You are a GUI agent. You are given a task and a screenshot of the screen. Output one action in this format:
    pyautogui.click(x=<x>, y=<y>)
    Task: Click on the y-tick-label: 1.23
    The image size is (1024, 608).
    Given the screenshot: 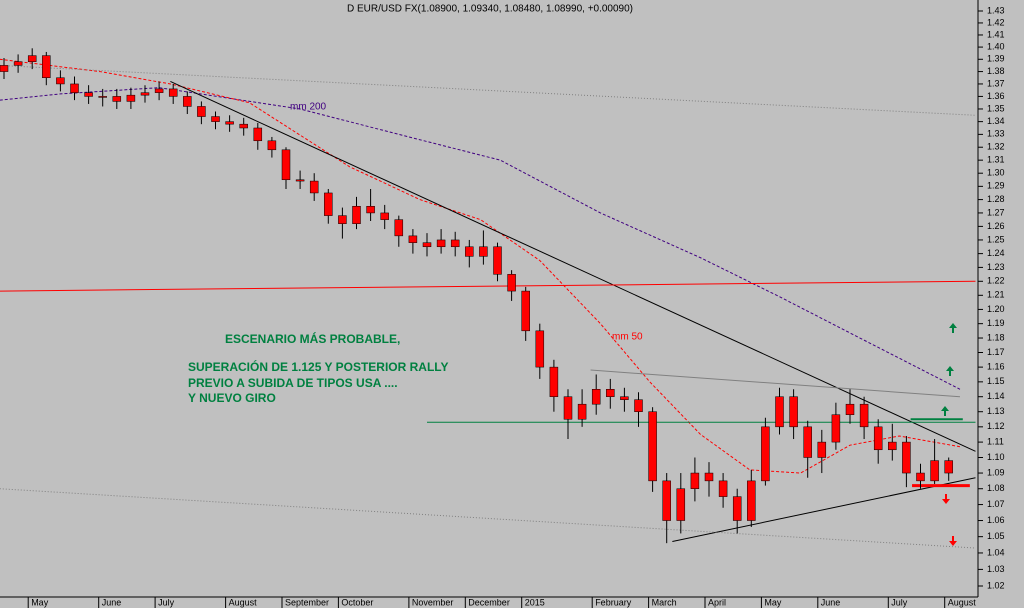 What is the action you would take?
    pyautogui.click(x=996, y=267)
    